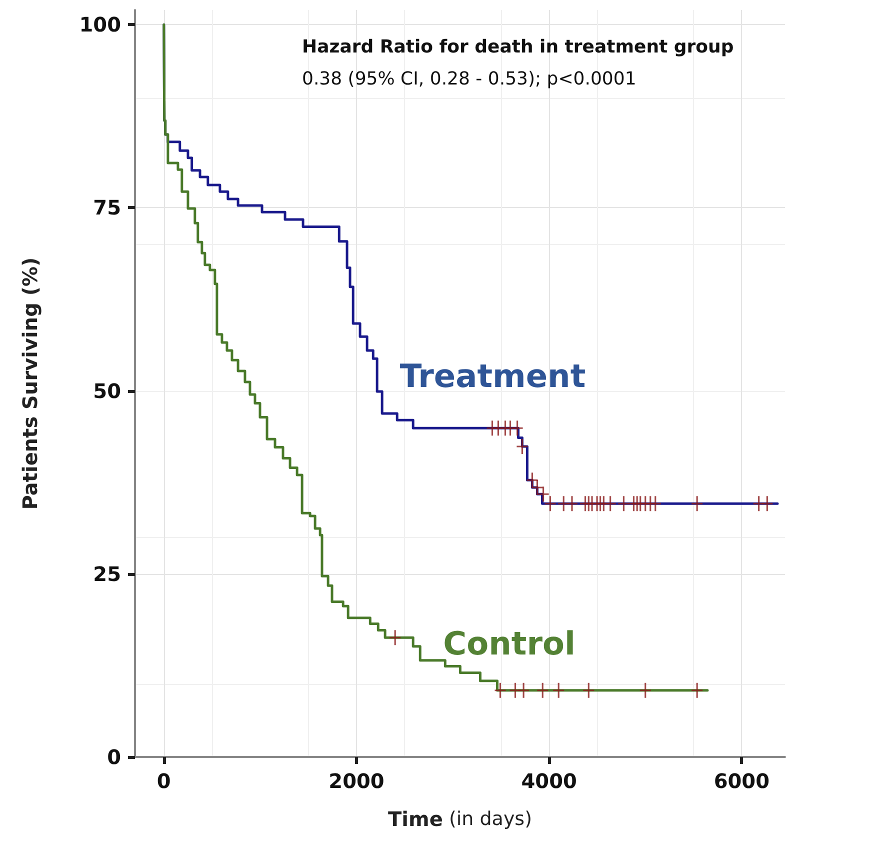 Image resolution: width=895 pixels, height=859 pixels. I want to click on x-tick-label: 0, so click(163, 781).